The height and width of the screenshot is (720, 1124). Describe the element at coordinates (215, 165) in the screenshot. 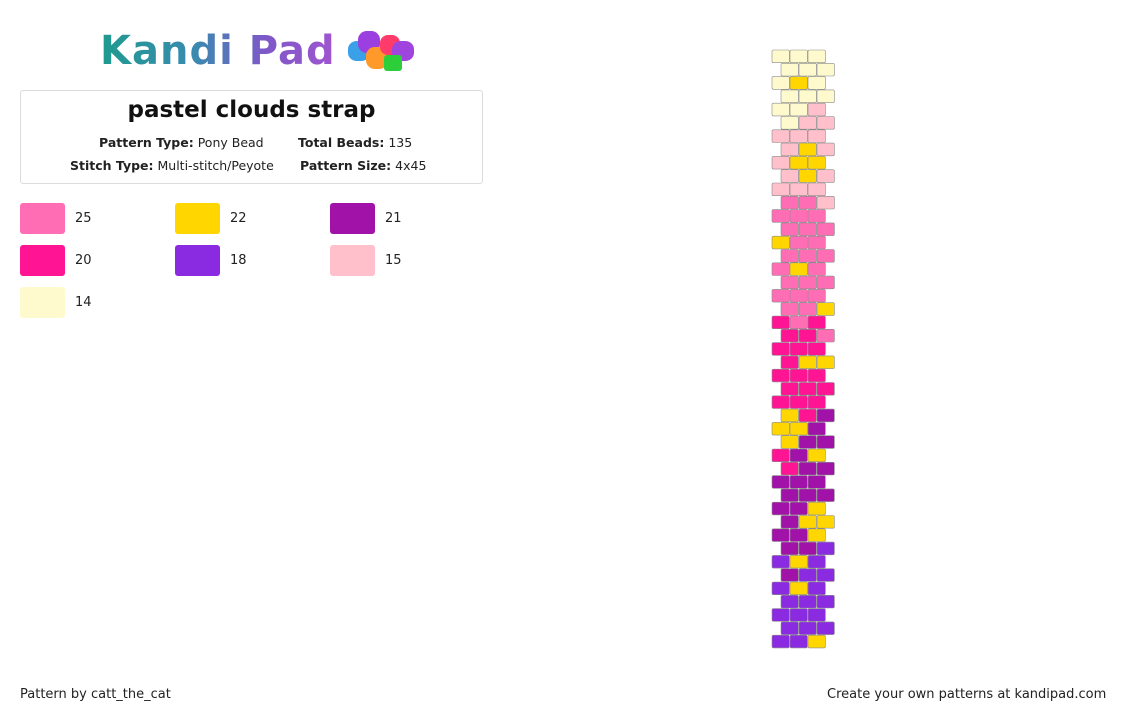

I see `stitch-type-value: Multi-stitch/Peyote` at that location.